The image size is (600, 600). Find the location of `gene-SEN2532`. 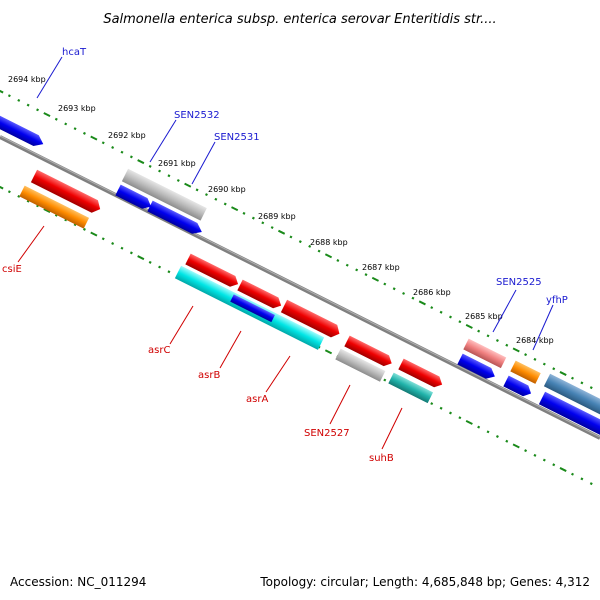

gene-SEN2532 is located at coordinates (164, 194).